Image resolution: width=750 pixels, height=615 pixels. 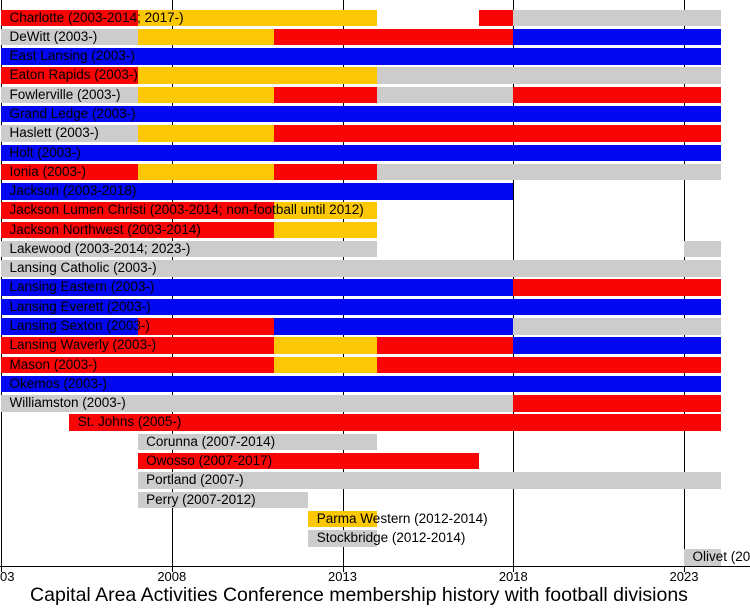 What do you see at coordinates (73, 75) in the screenshot?
I see `timeline-row-label: Eaton Rapids (2003-)` at bounding box center [73, 75].